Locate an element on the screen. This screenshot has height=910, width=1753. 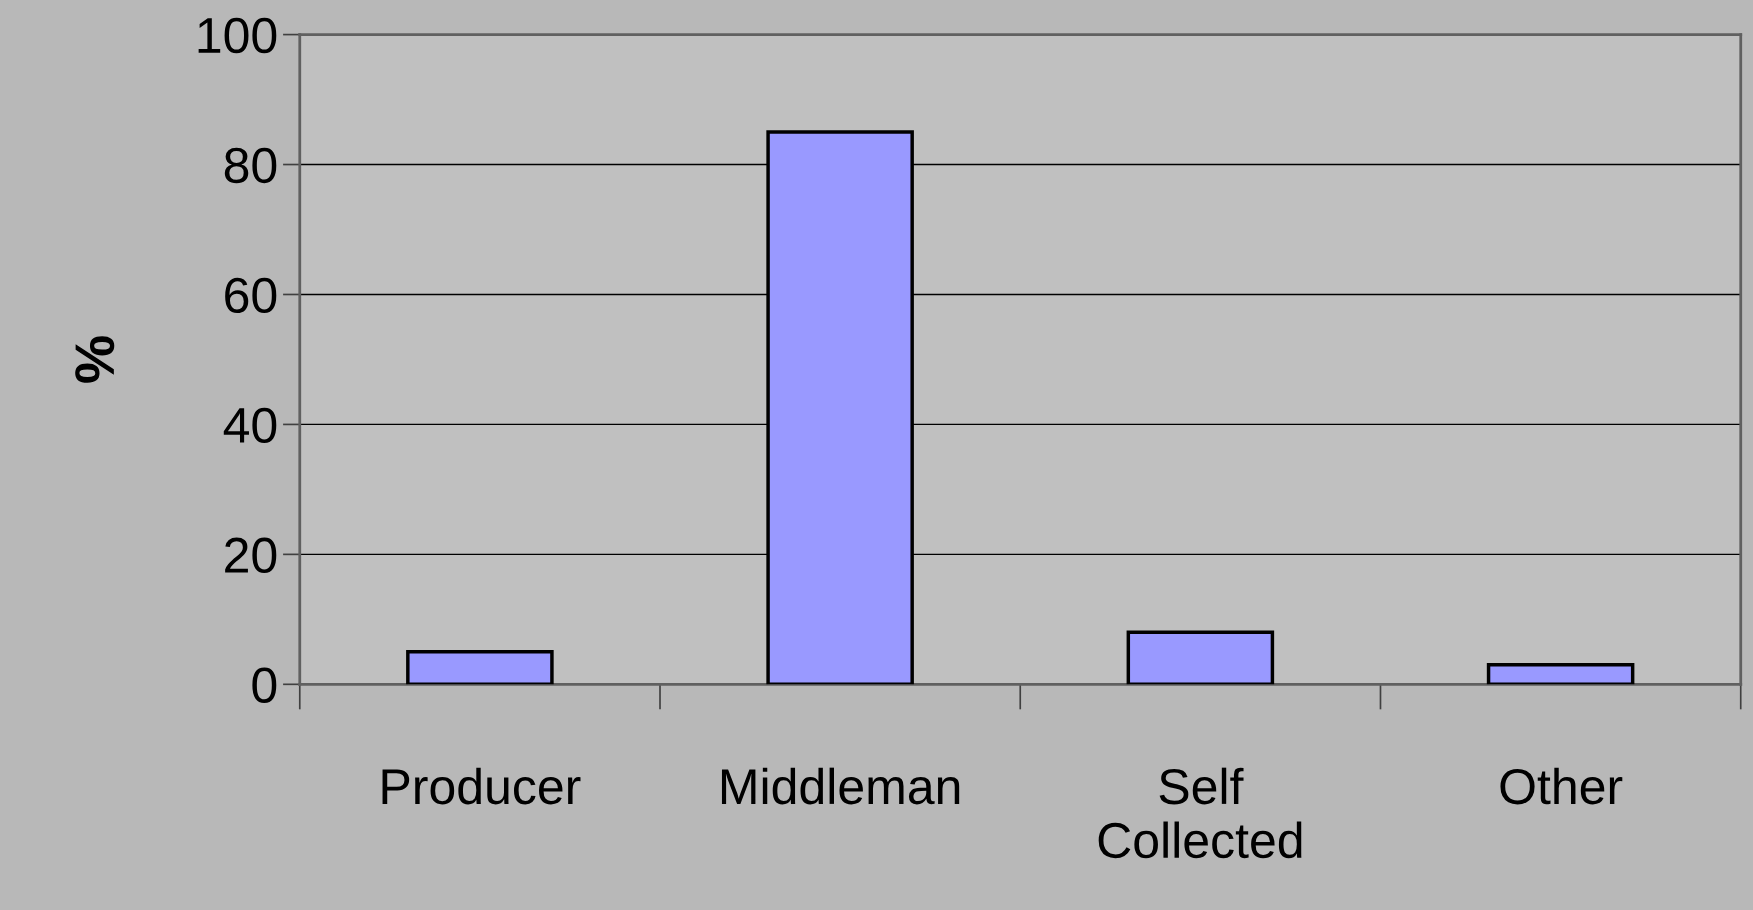
y-axis-title: % is located at coordinates (95, 359).